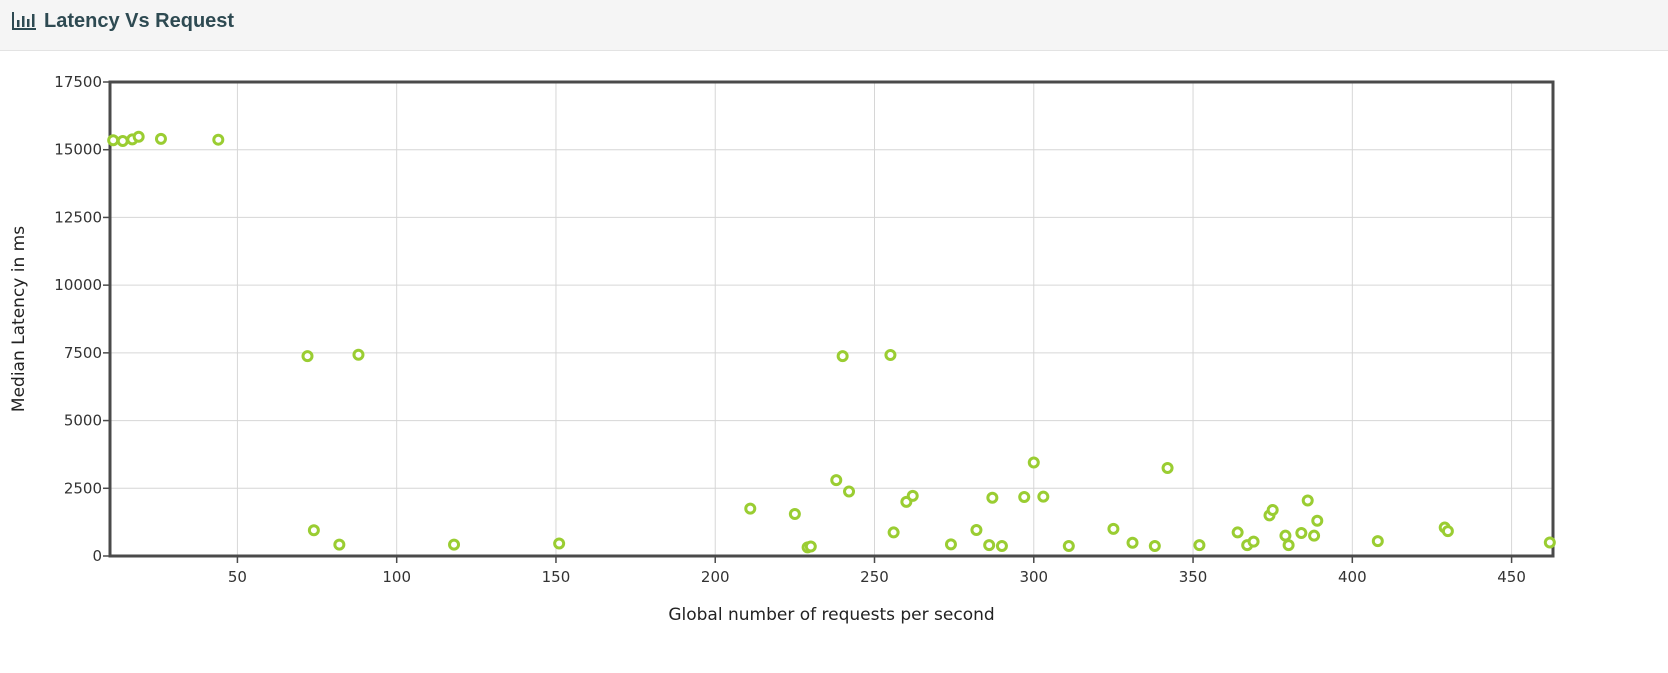 This screenshot has height=673, width=1668. Describe the element at coordinates (834, 25) in the screenshot. I see `panel-header: Latency Vs Request` at that location.